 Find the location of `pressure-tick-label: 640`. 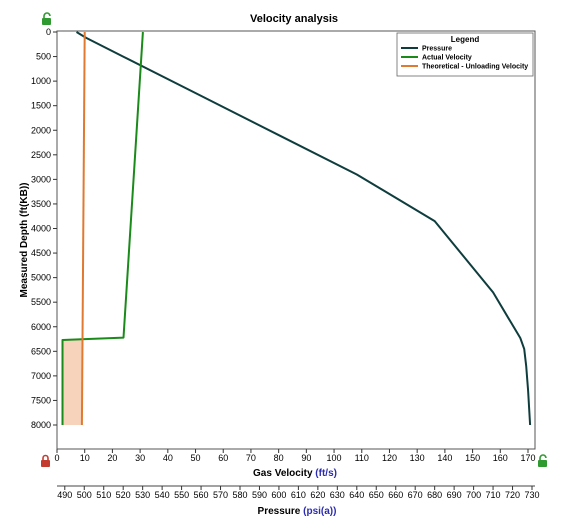

pressure-tick-label: 640 is located at coordinates (356, 495).